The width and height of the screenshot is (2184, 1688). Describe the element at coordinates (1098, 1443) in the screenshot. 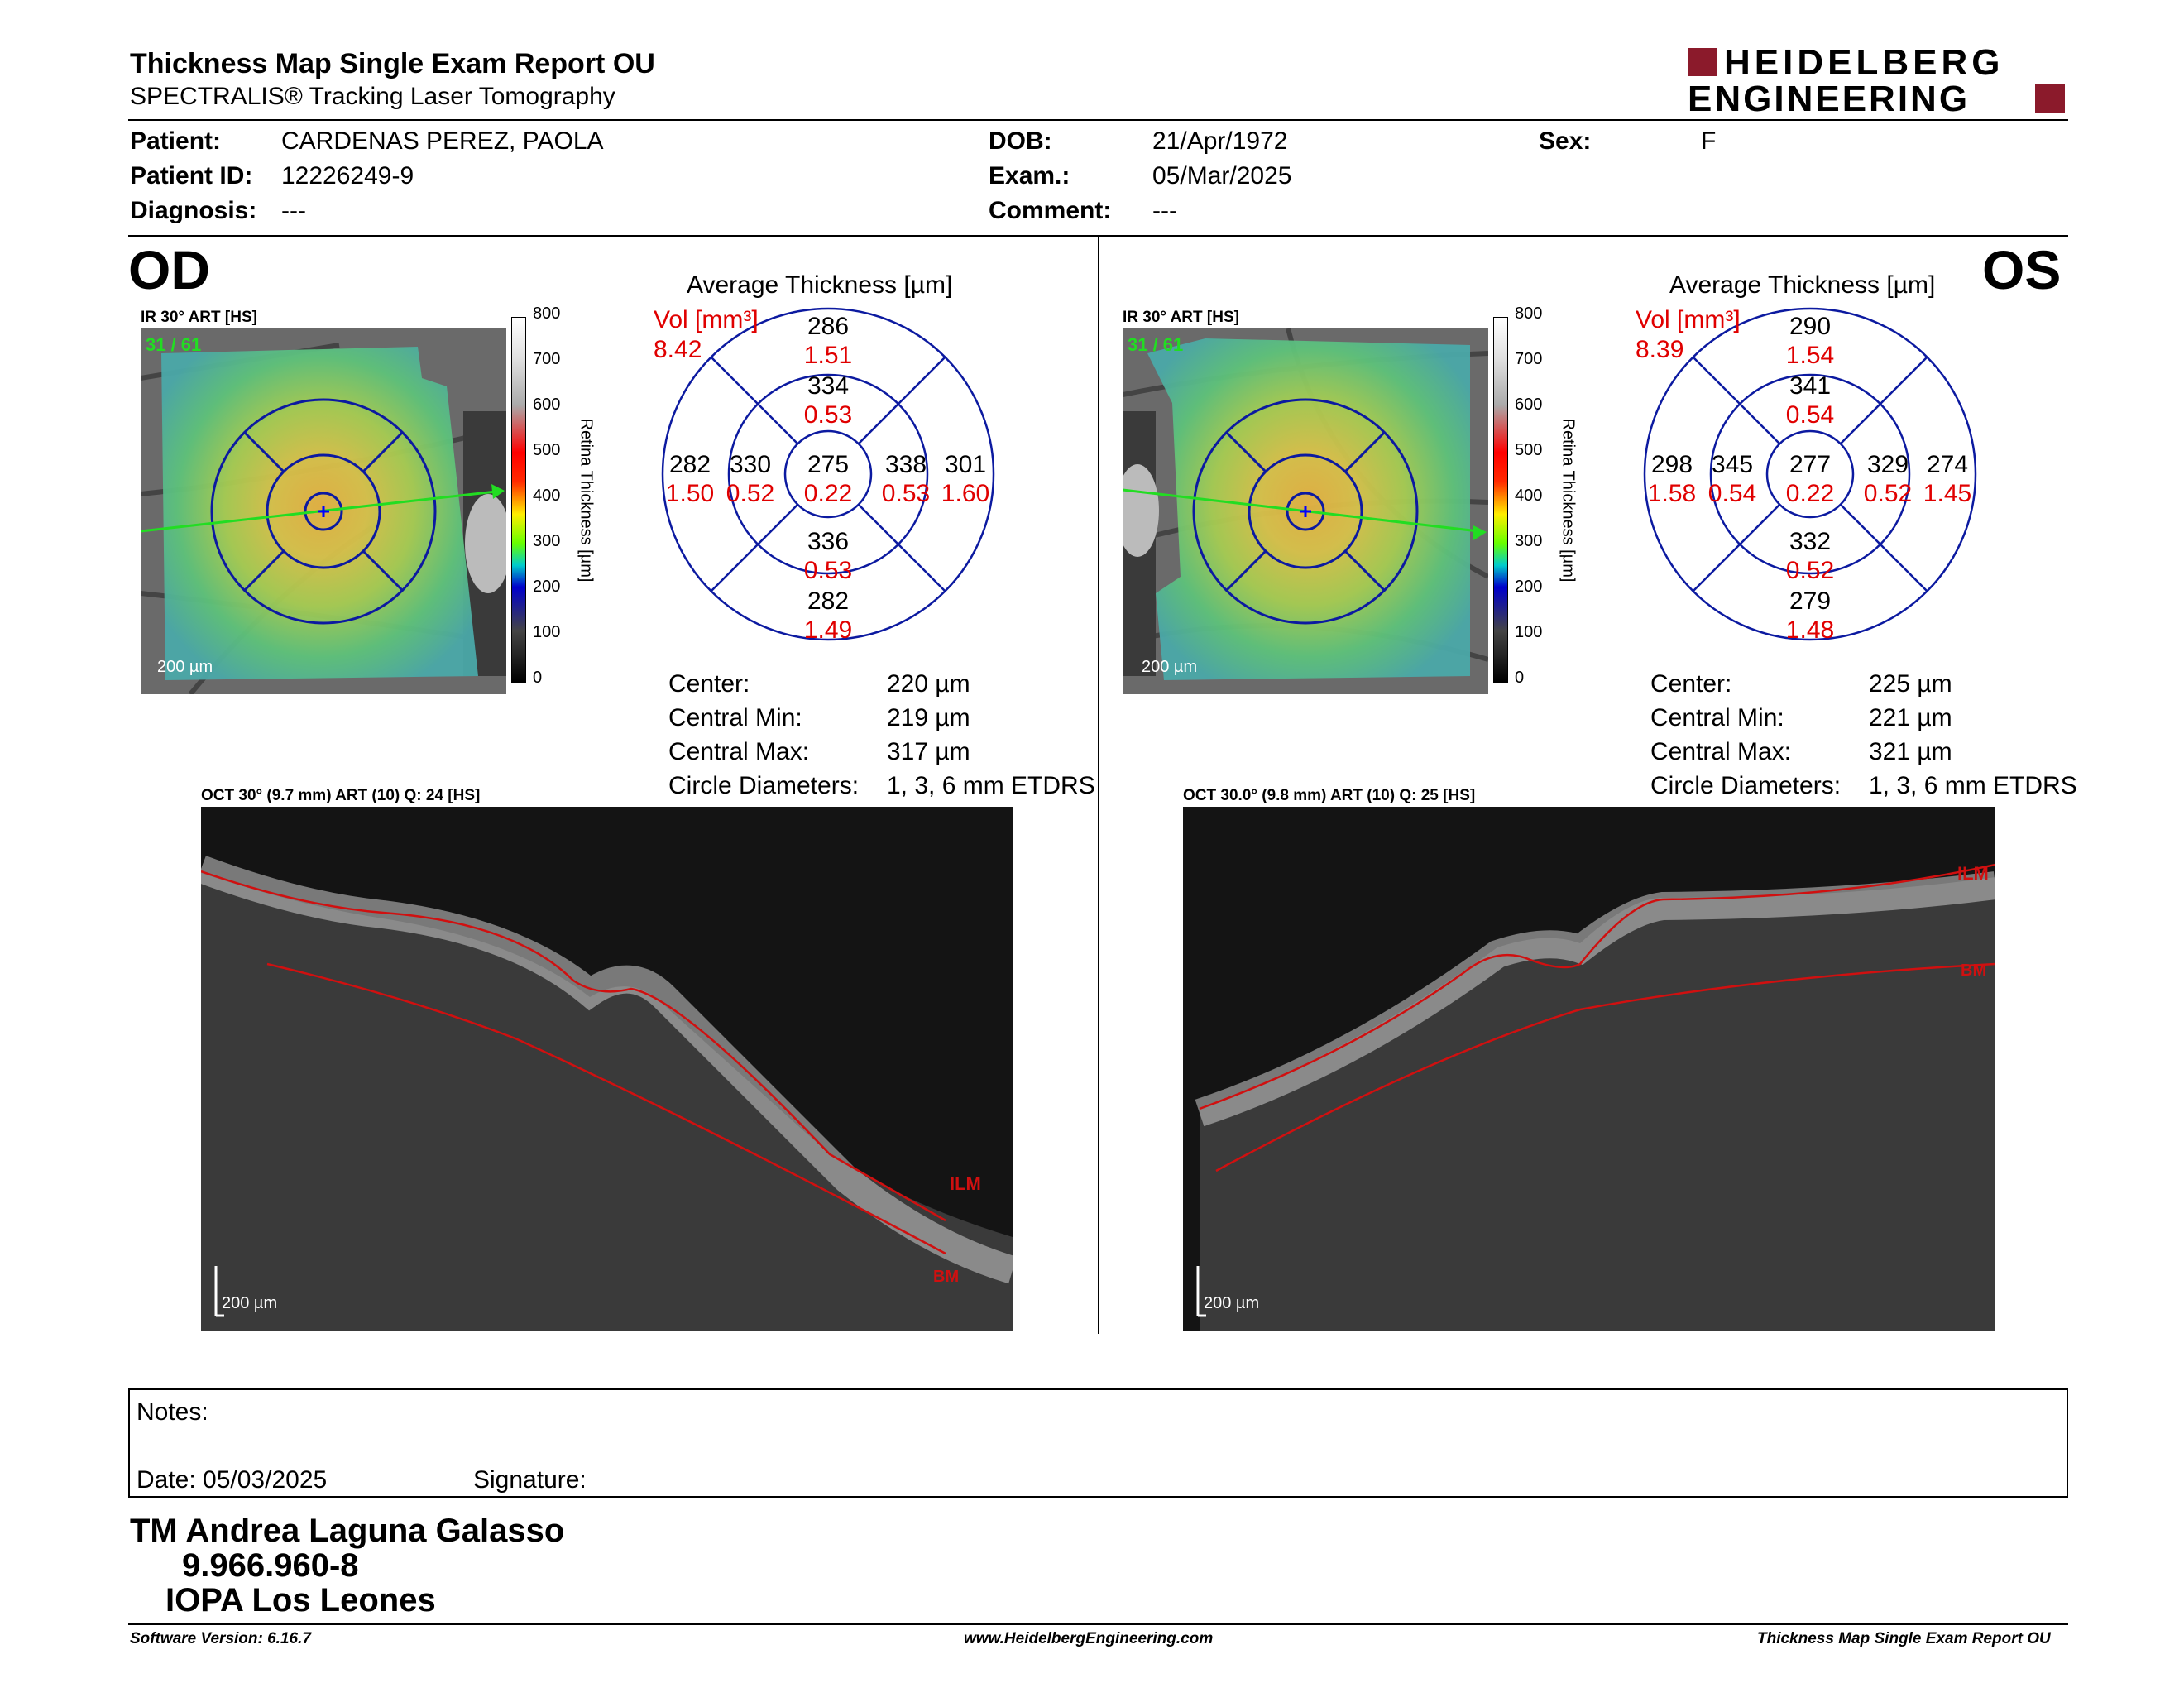

I see `notes-box: Notes: Date: 05/03/2025 Signature:` at that location.